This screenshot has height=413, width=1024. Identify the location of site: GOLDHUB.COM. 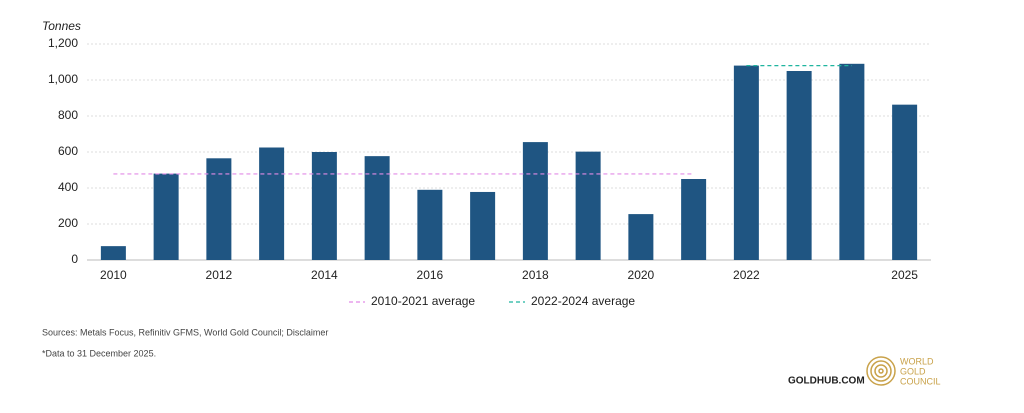
(826, 381).